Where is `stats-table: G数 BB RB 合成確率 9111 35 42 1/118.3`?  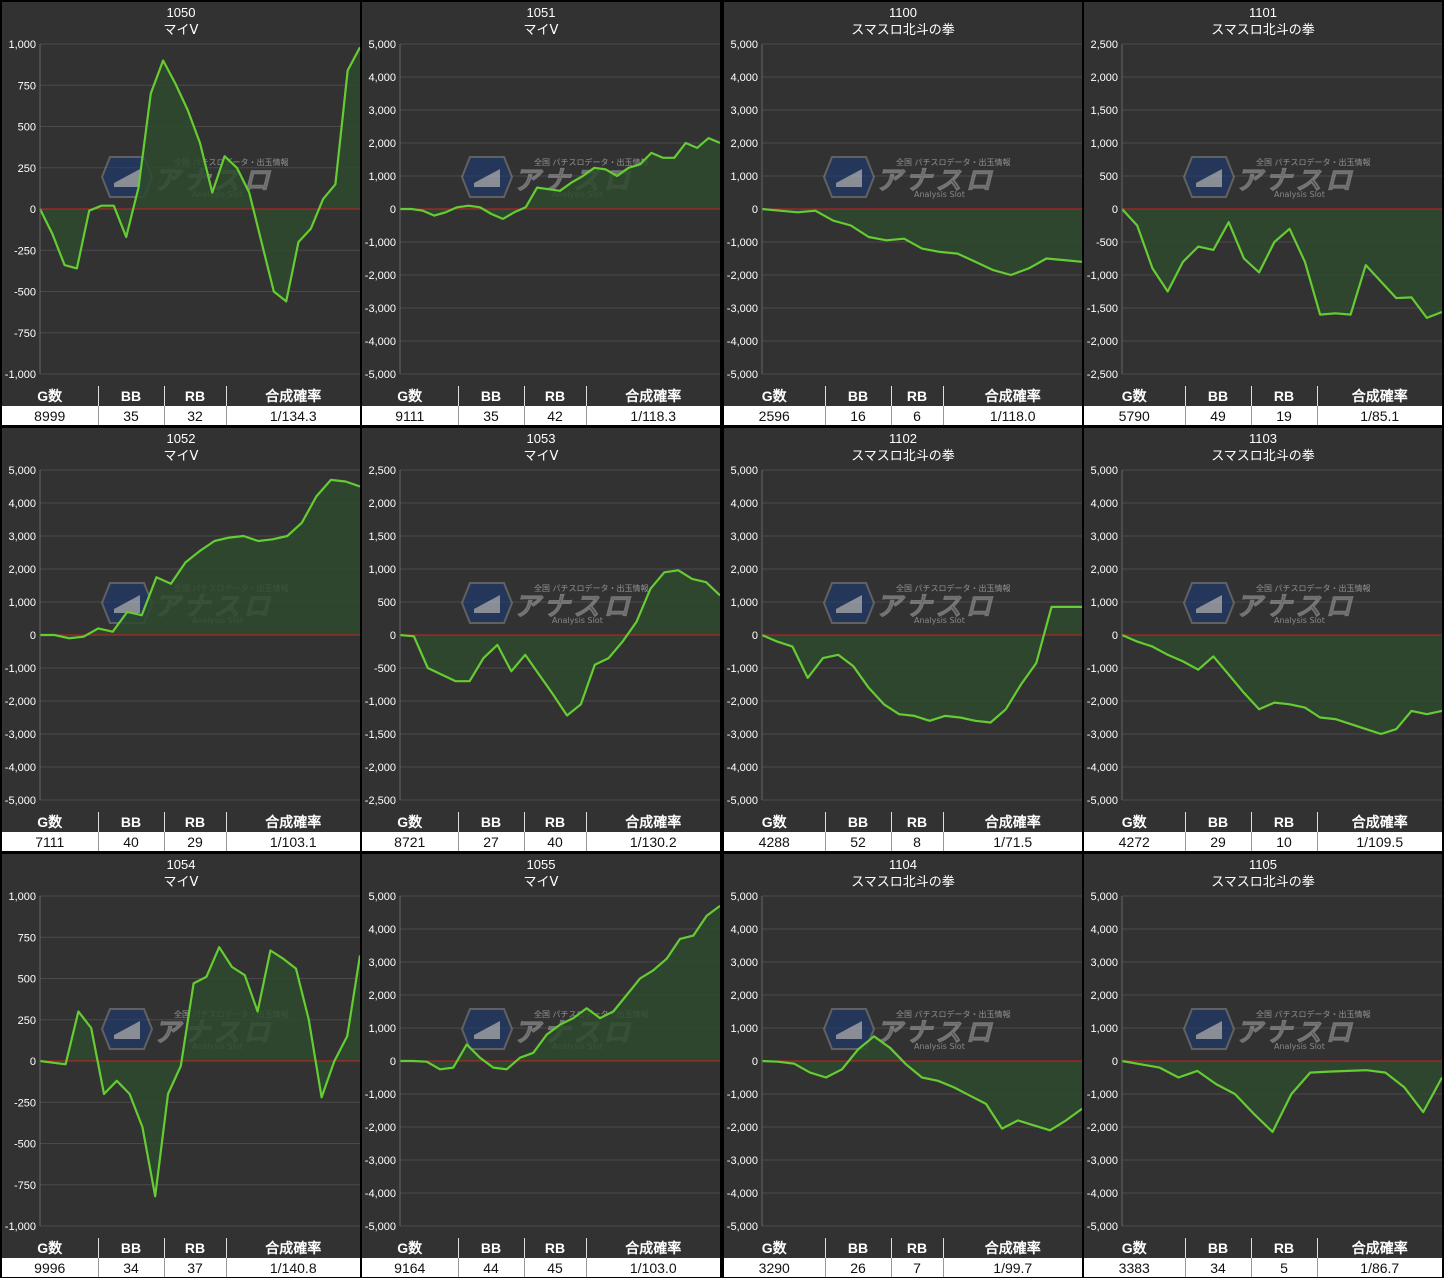
stats-table: G数 BB RB 合成確率 9111 35 42 1/118.3 is located at coordinates (541, 405).